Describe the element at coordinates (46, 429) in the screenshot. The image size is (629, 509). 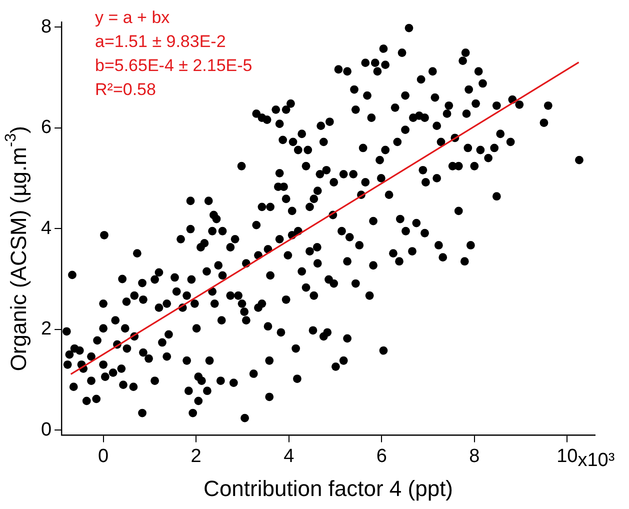
I see `y-tick-label: 0` at that location.